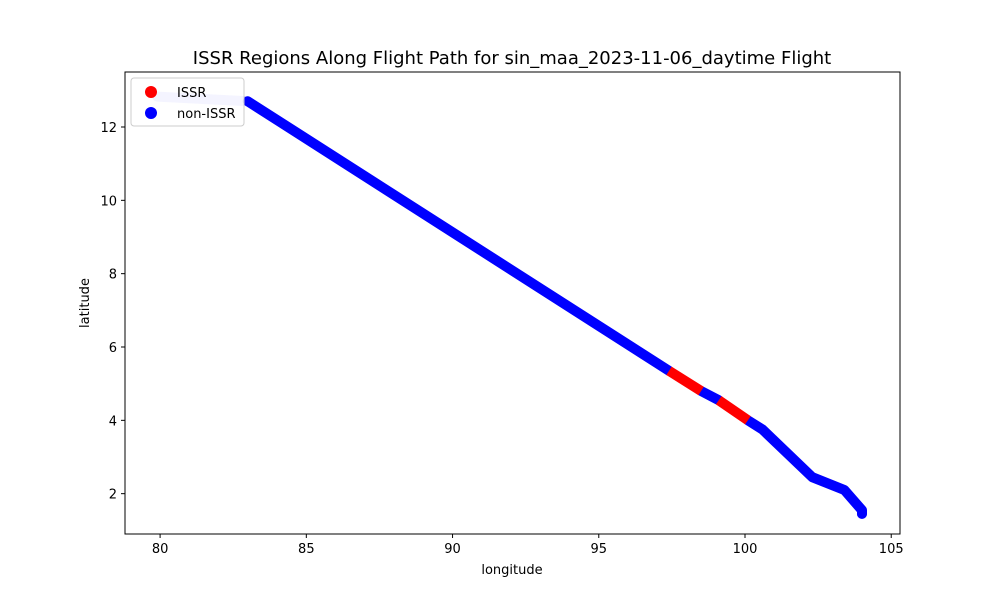  What do you see at coordinates (599, 549) in the screenshot?
I see `x-tick-label: 95` at bounding box center [599, 549].